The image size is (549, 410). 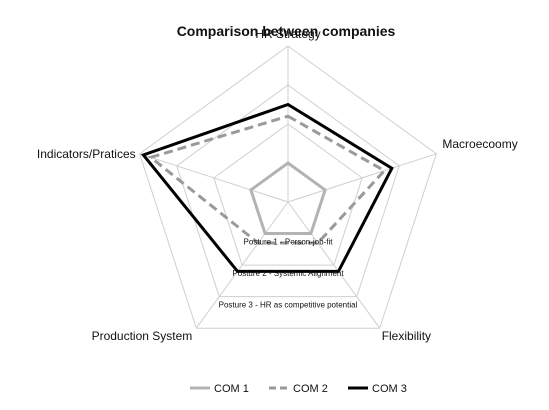 I want to click on legend-label: COM 2, so click(x=310, y=389).